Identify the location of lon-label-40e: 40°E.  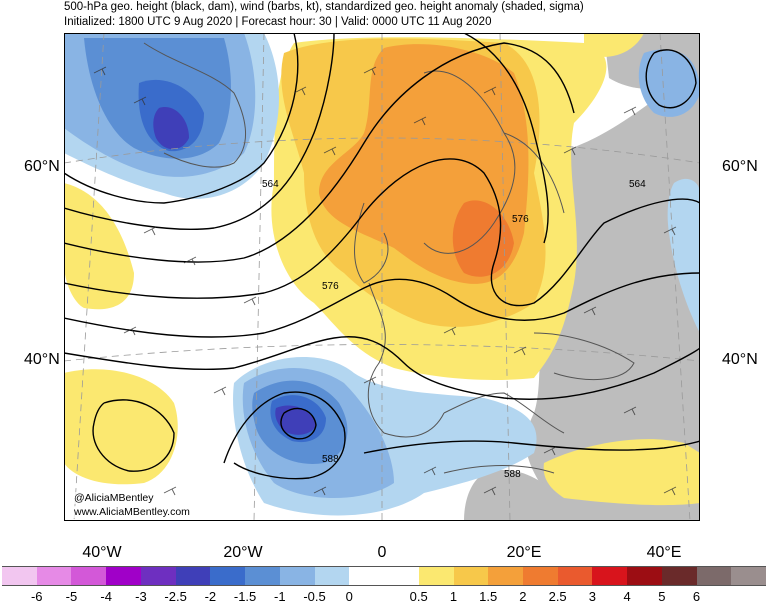
(664, 552).